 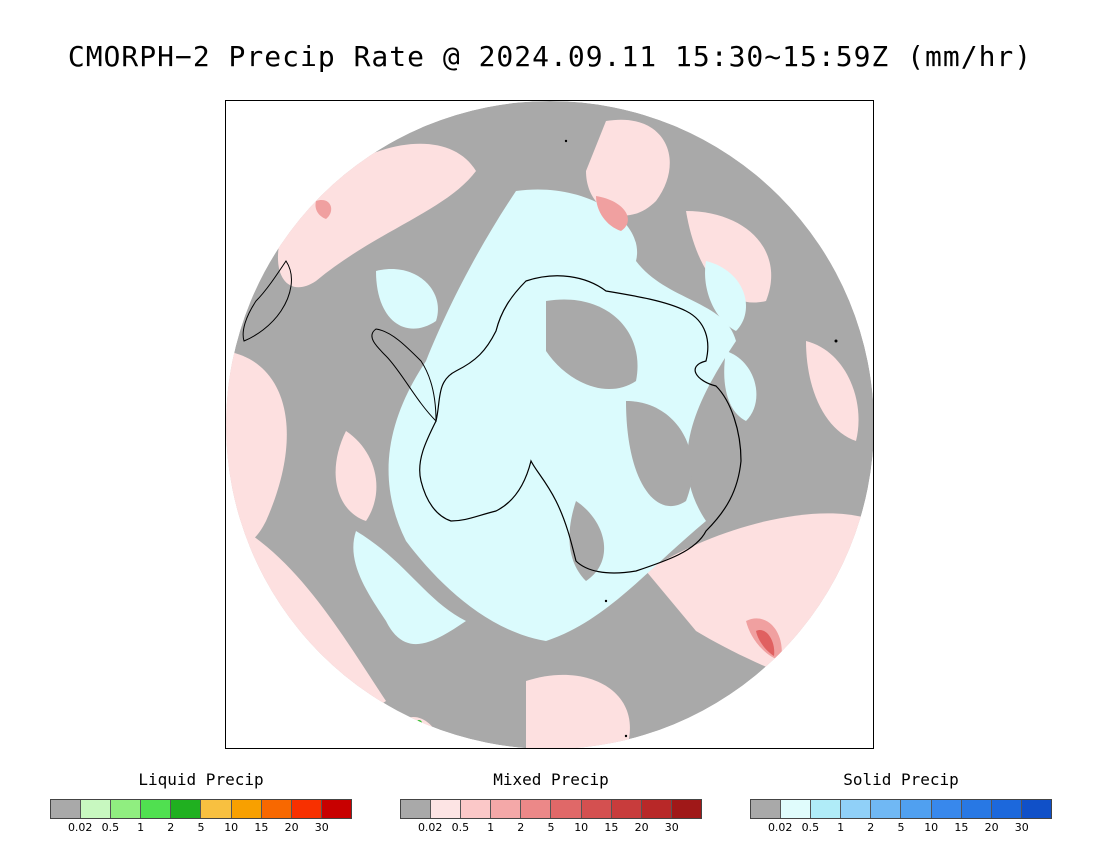 What do you see at coordinates (901, 779) in the screenshot?
I see `legend-title: Solid Precip` at bounding box center [901, 779].